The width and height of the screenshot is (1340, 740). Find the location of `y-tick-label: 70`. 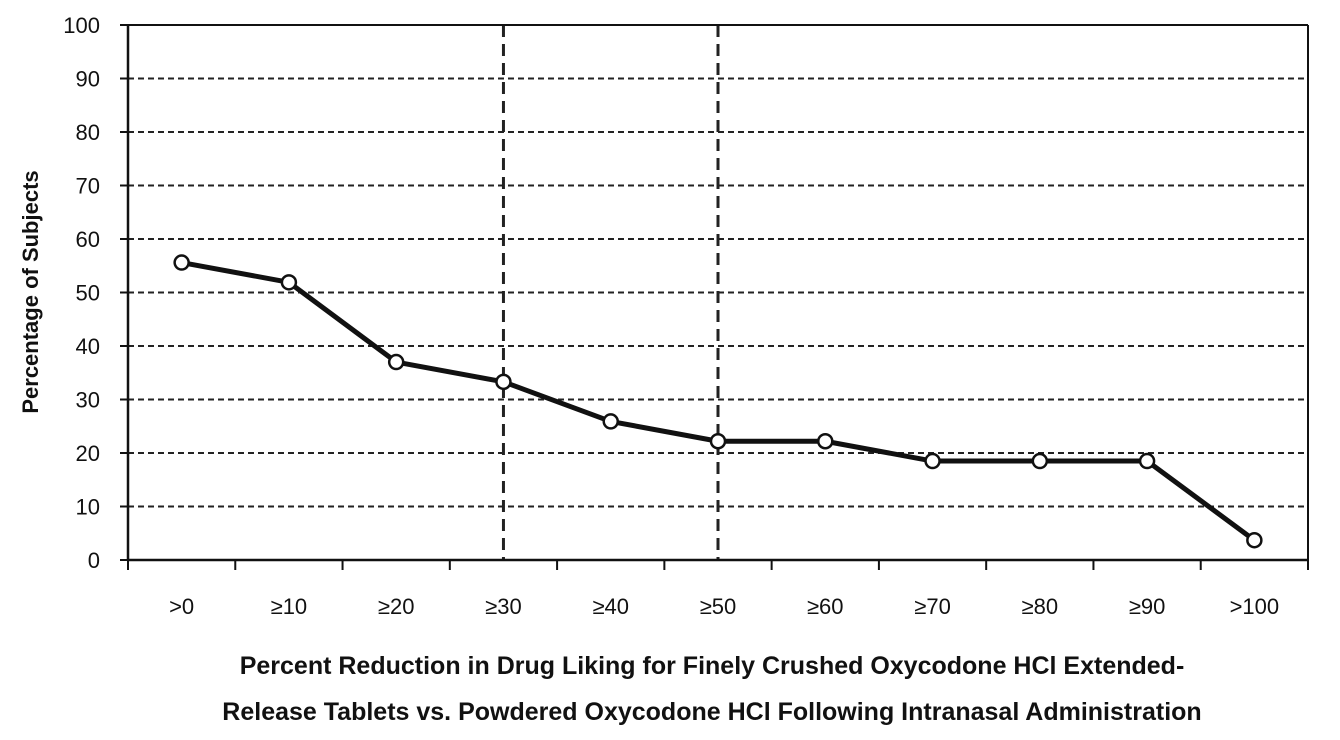

y-tick-label: 70 is located at coordinates (88, 186).